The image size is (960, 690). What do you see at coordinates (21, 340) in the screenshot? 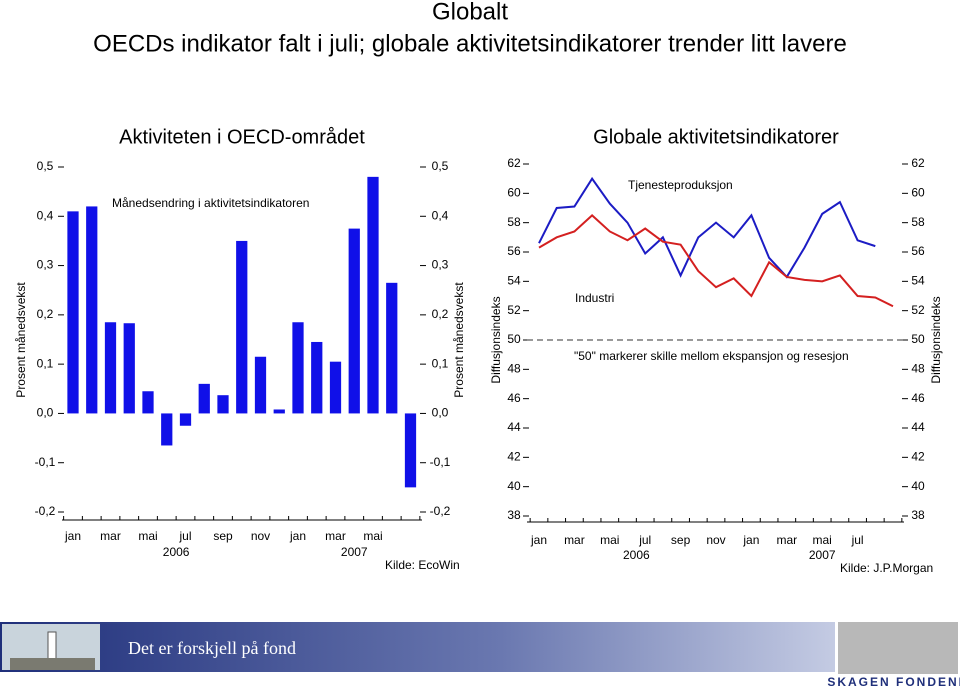
I see `y-axis-label: Prosent månedsvekst` at bounding box center [21, 340].